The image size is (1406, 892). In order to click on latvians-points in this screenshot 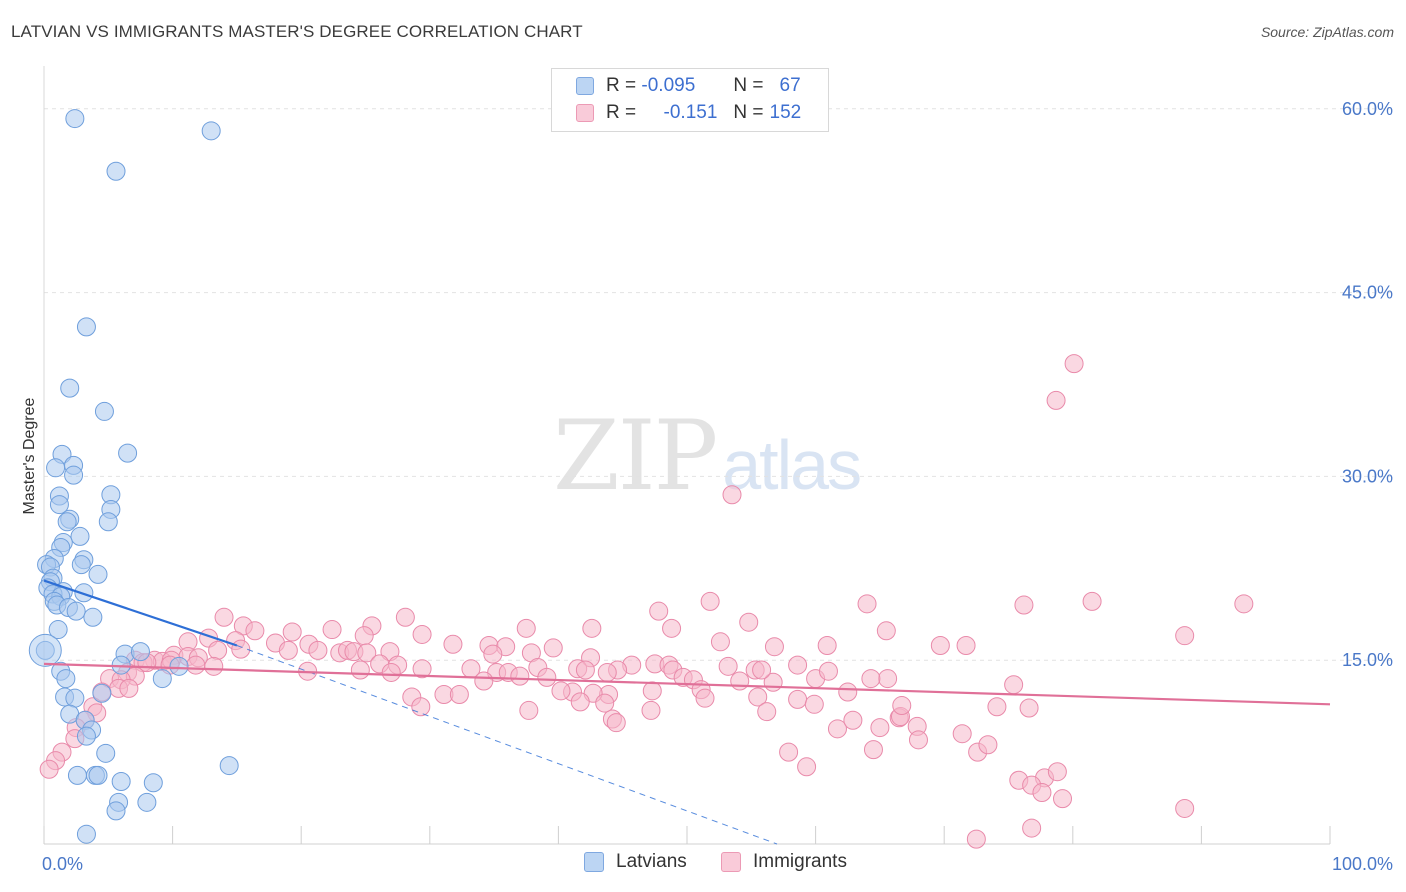, I will do `click(133, 476)`.